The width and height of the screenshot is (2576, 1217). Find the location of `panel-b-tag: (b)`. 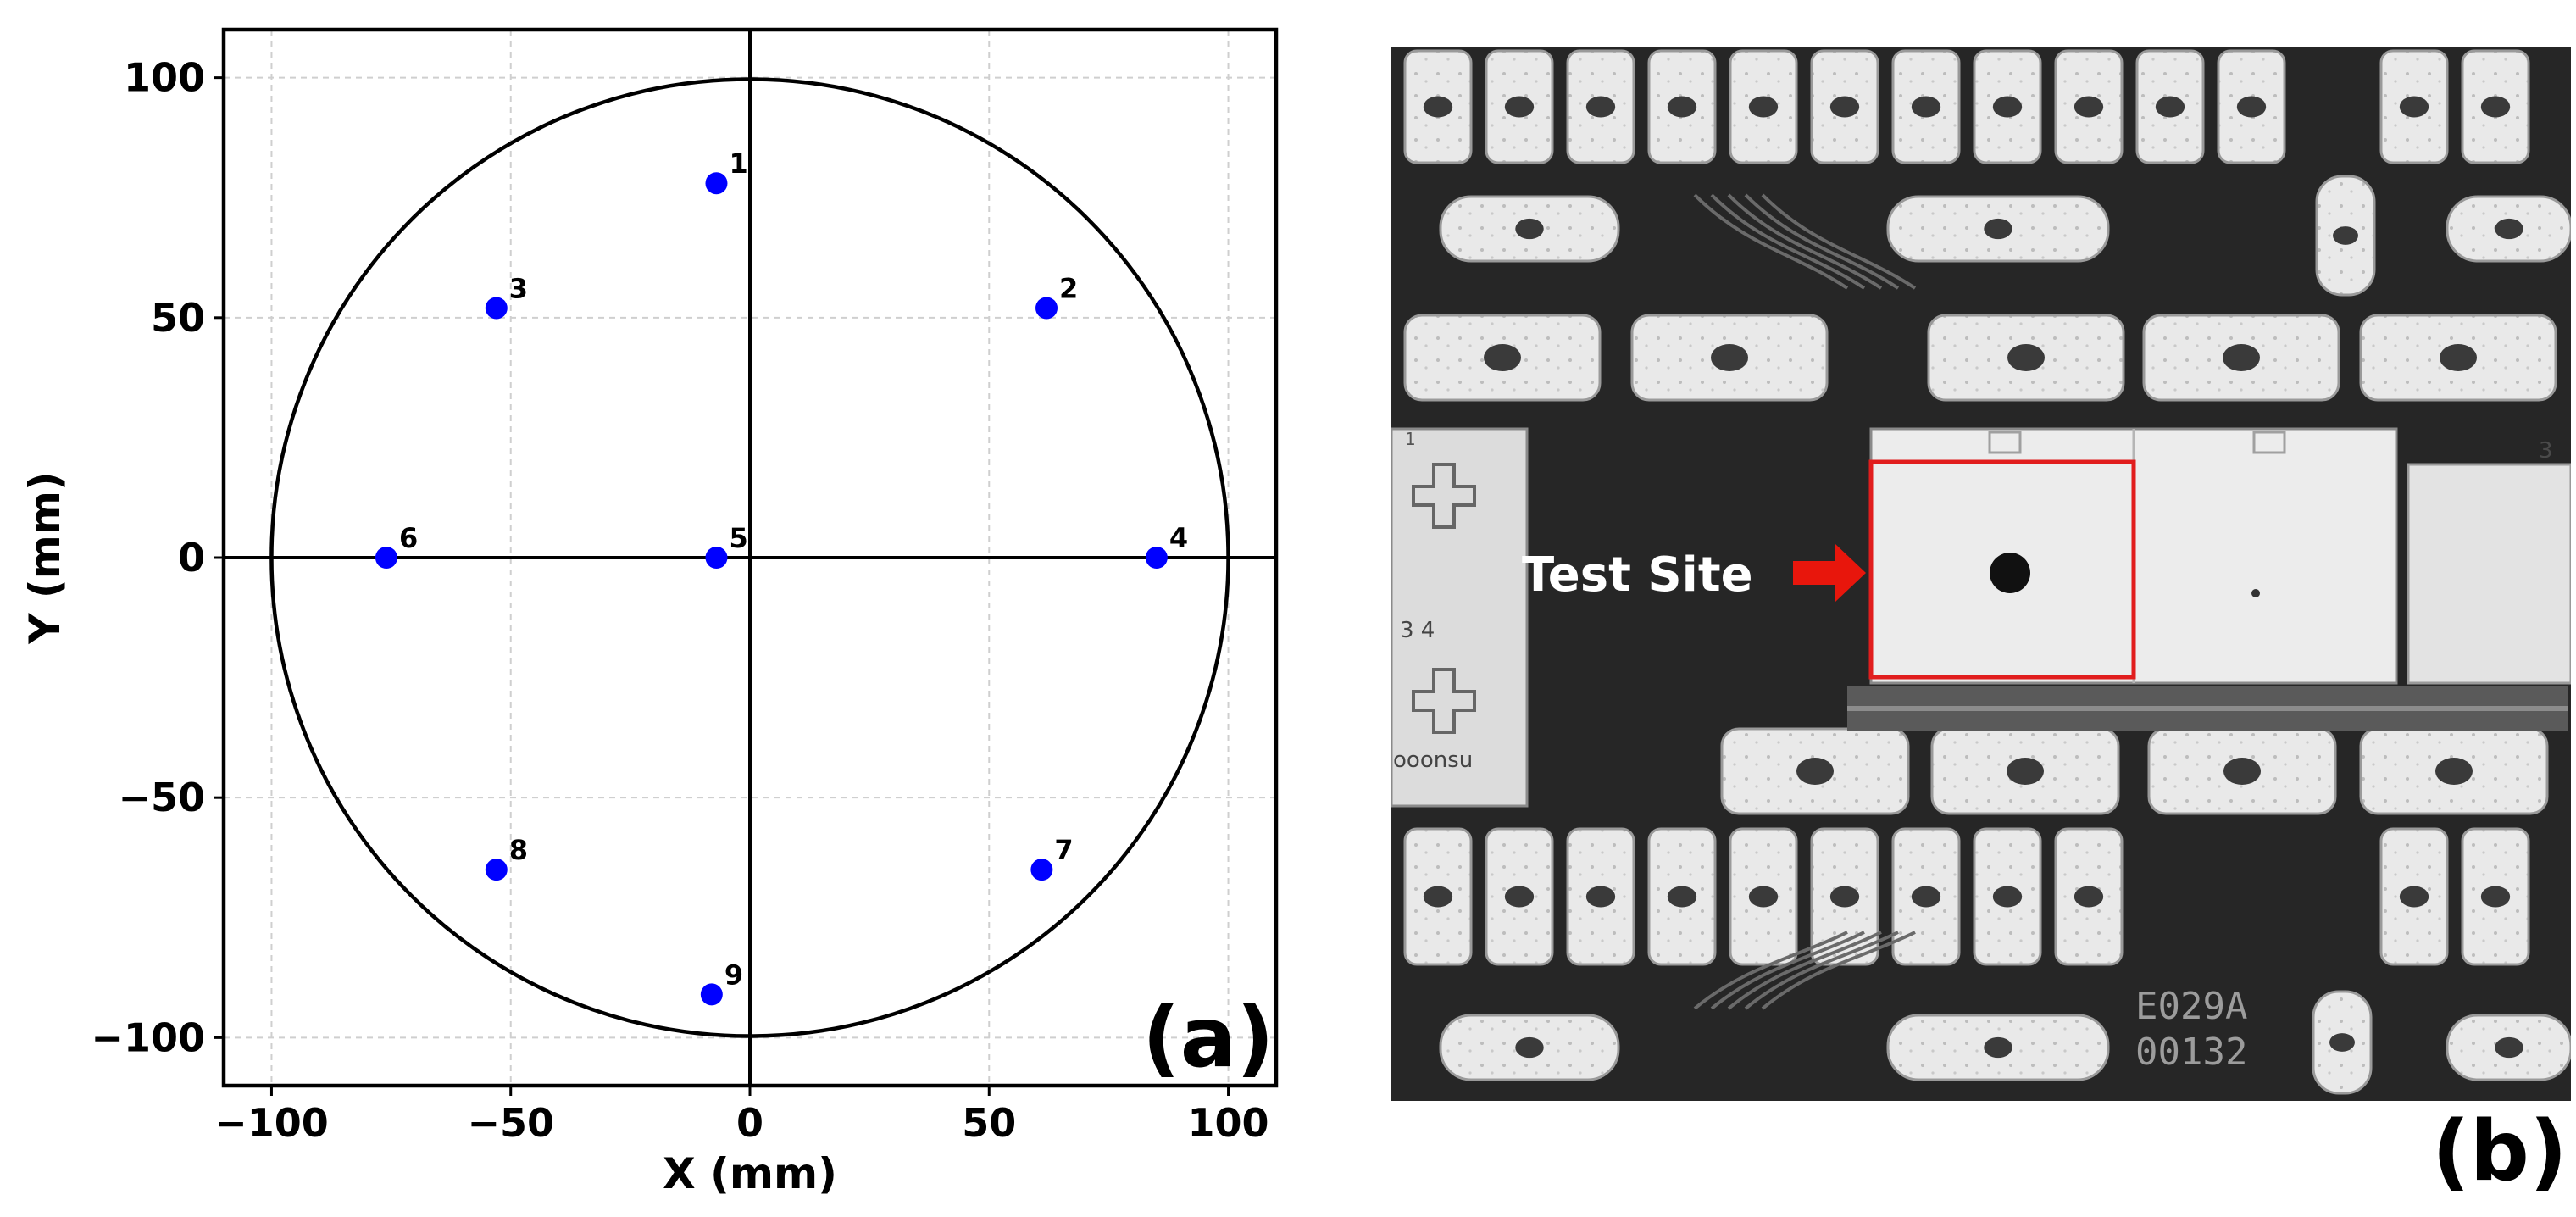

panel-b-tag: (b) is located at coordinates (2500, 1151).